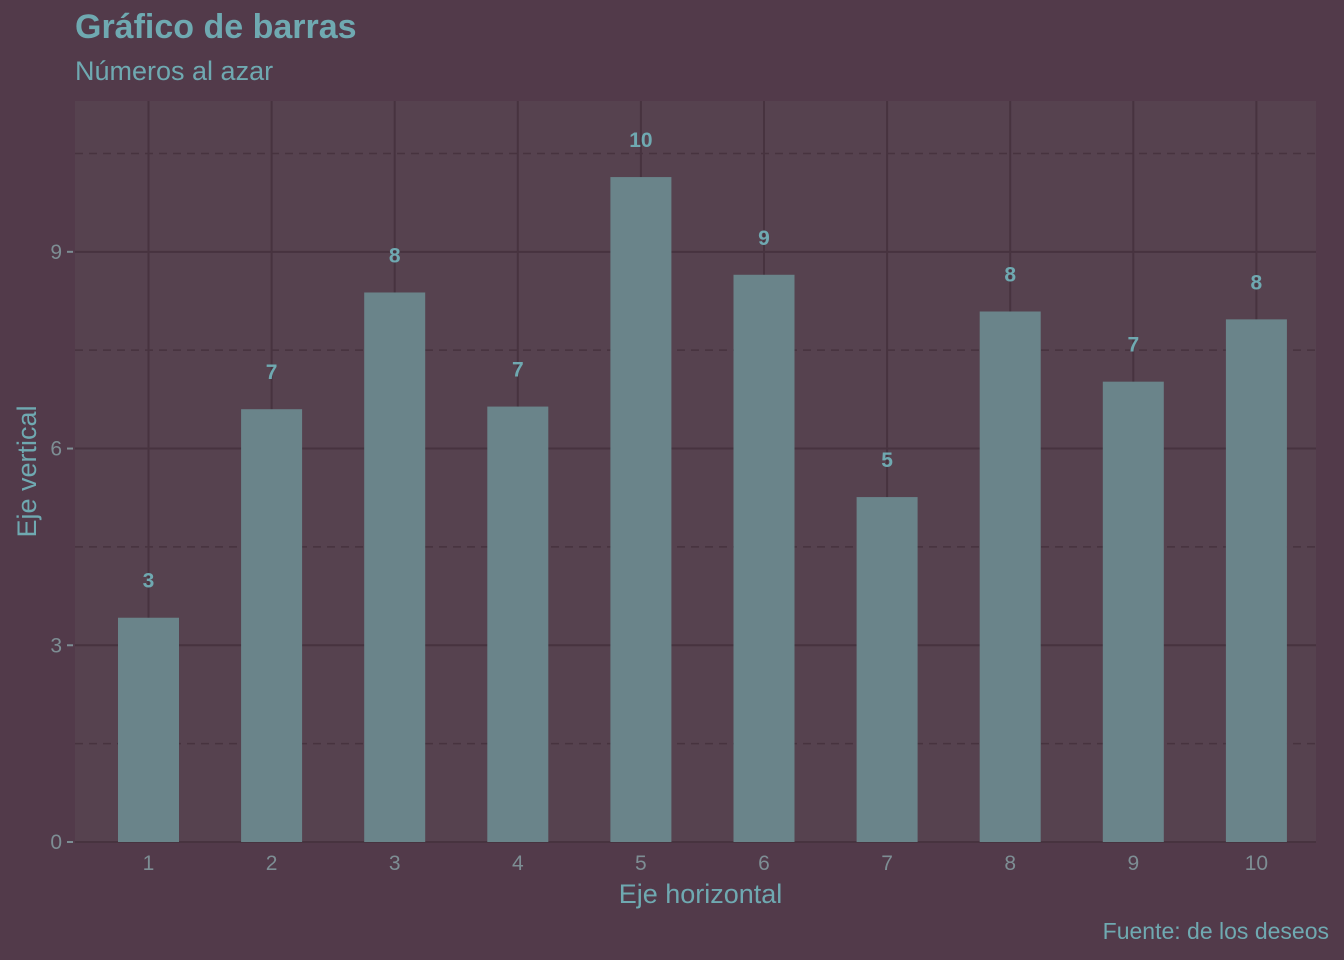 The image size is (1344, 960). Describe the element at coordinates (174, 71) in the screenshot. I see `chart-subtitle: Números al azar` at that location.